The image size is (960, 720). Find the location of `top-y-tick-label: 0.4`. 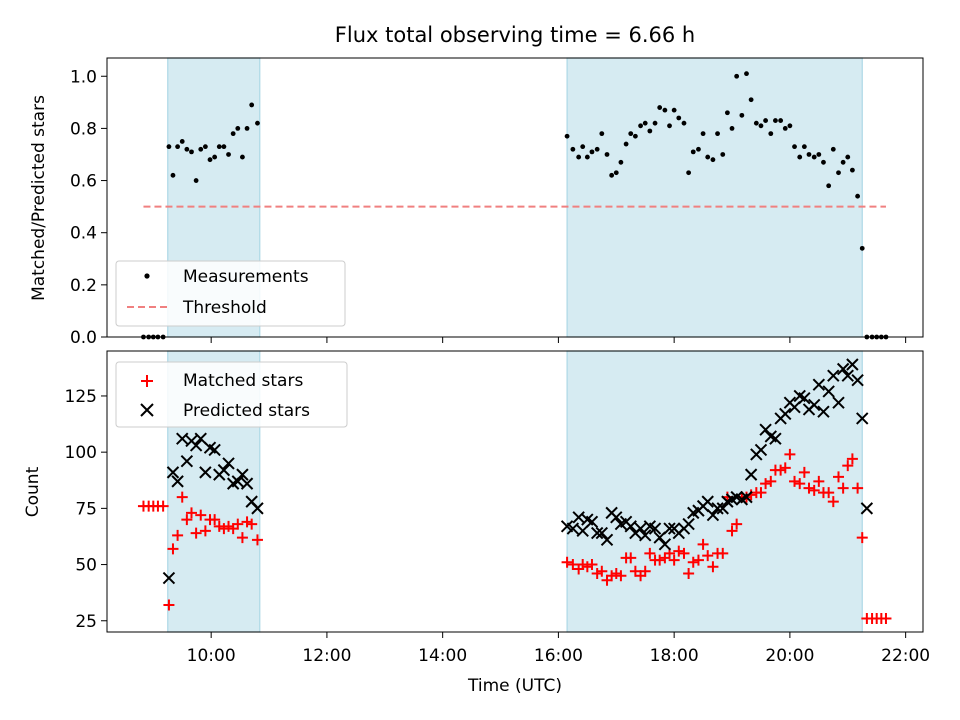

top-y-tick-label: 0.4 is located at coordinates (83, 234).